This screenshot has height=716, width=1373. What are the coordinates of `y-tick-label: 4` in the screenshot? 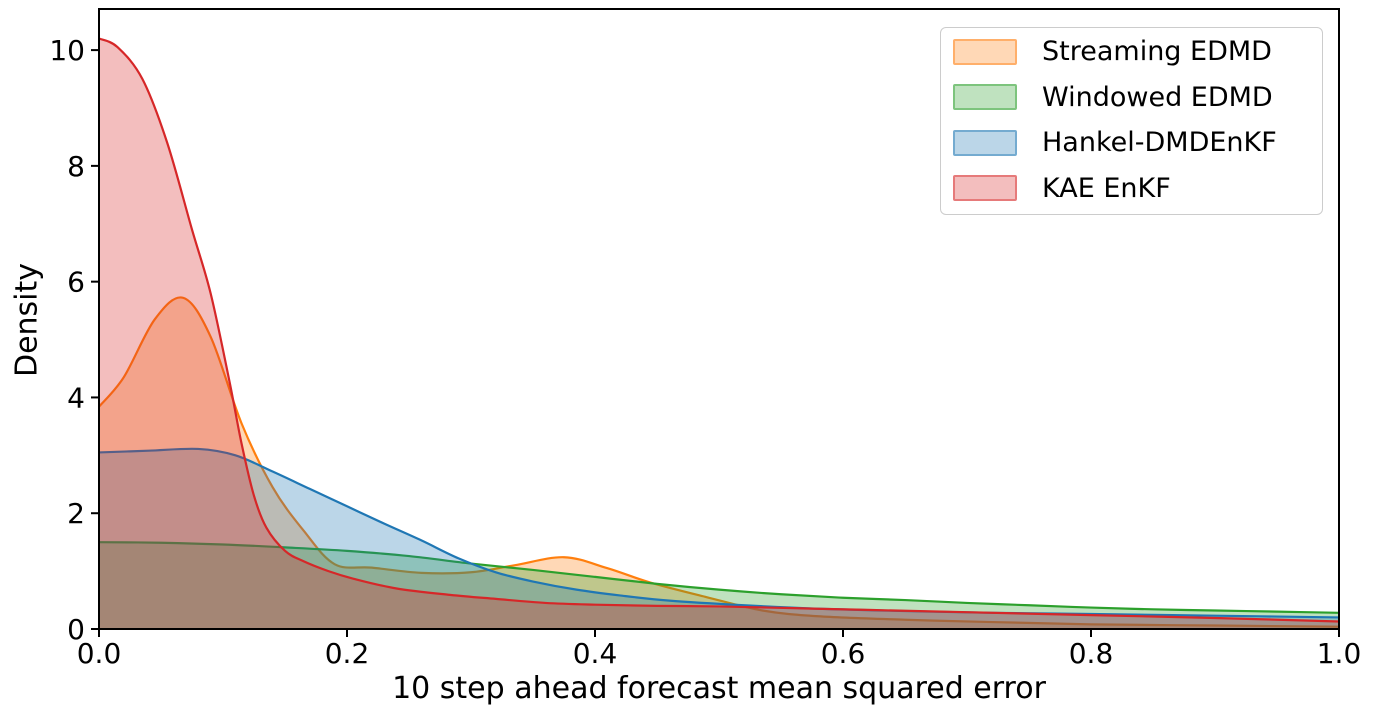 It's located at (76, 397).